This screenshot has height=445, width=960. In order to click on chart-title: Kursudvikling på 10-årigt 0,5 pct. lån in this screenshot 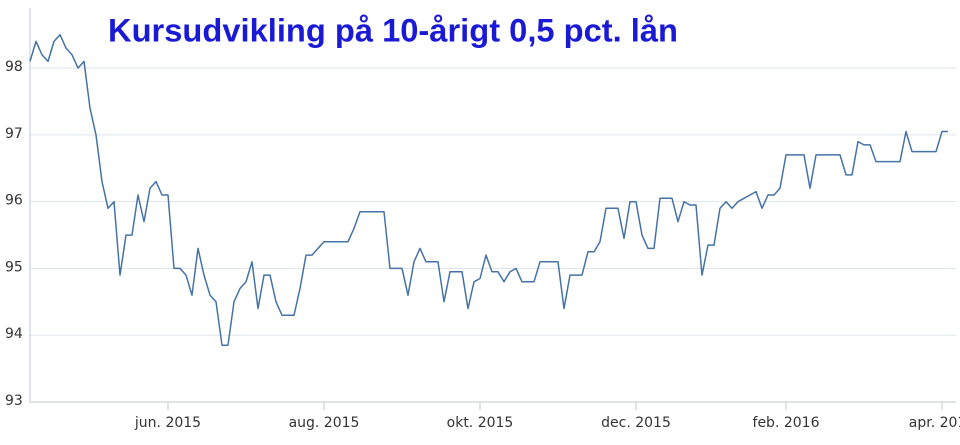, I will do `click(393, 30)`.